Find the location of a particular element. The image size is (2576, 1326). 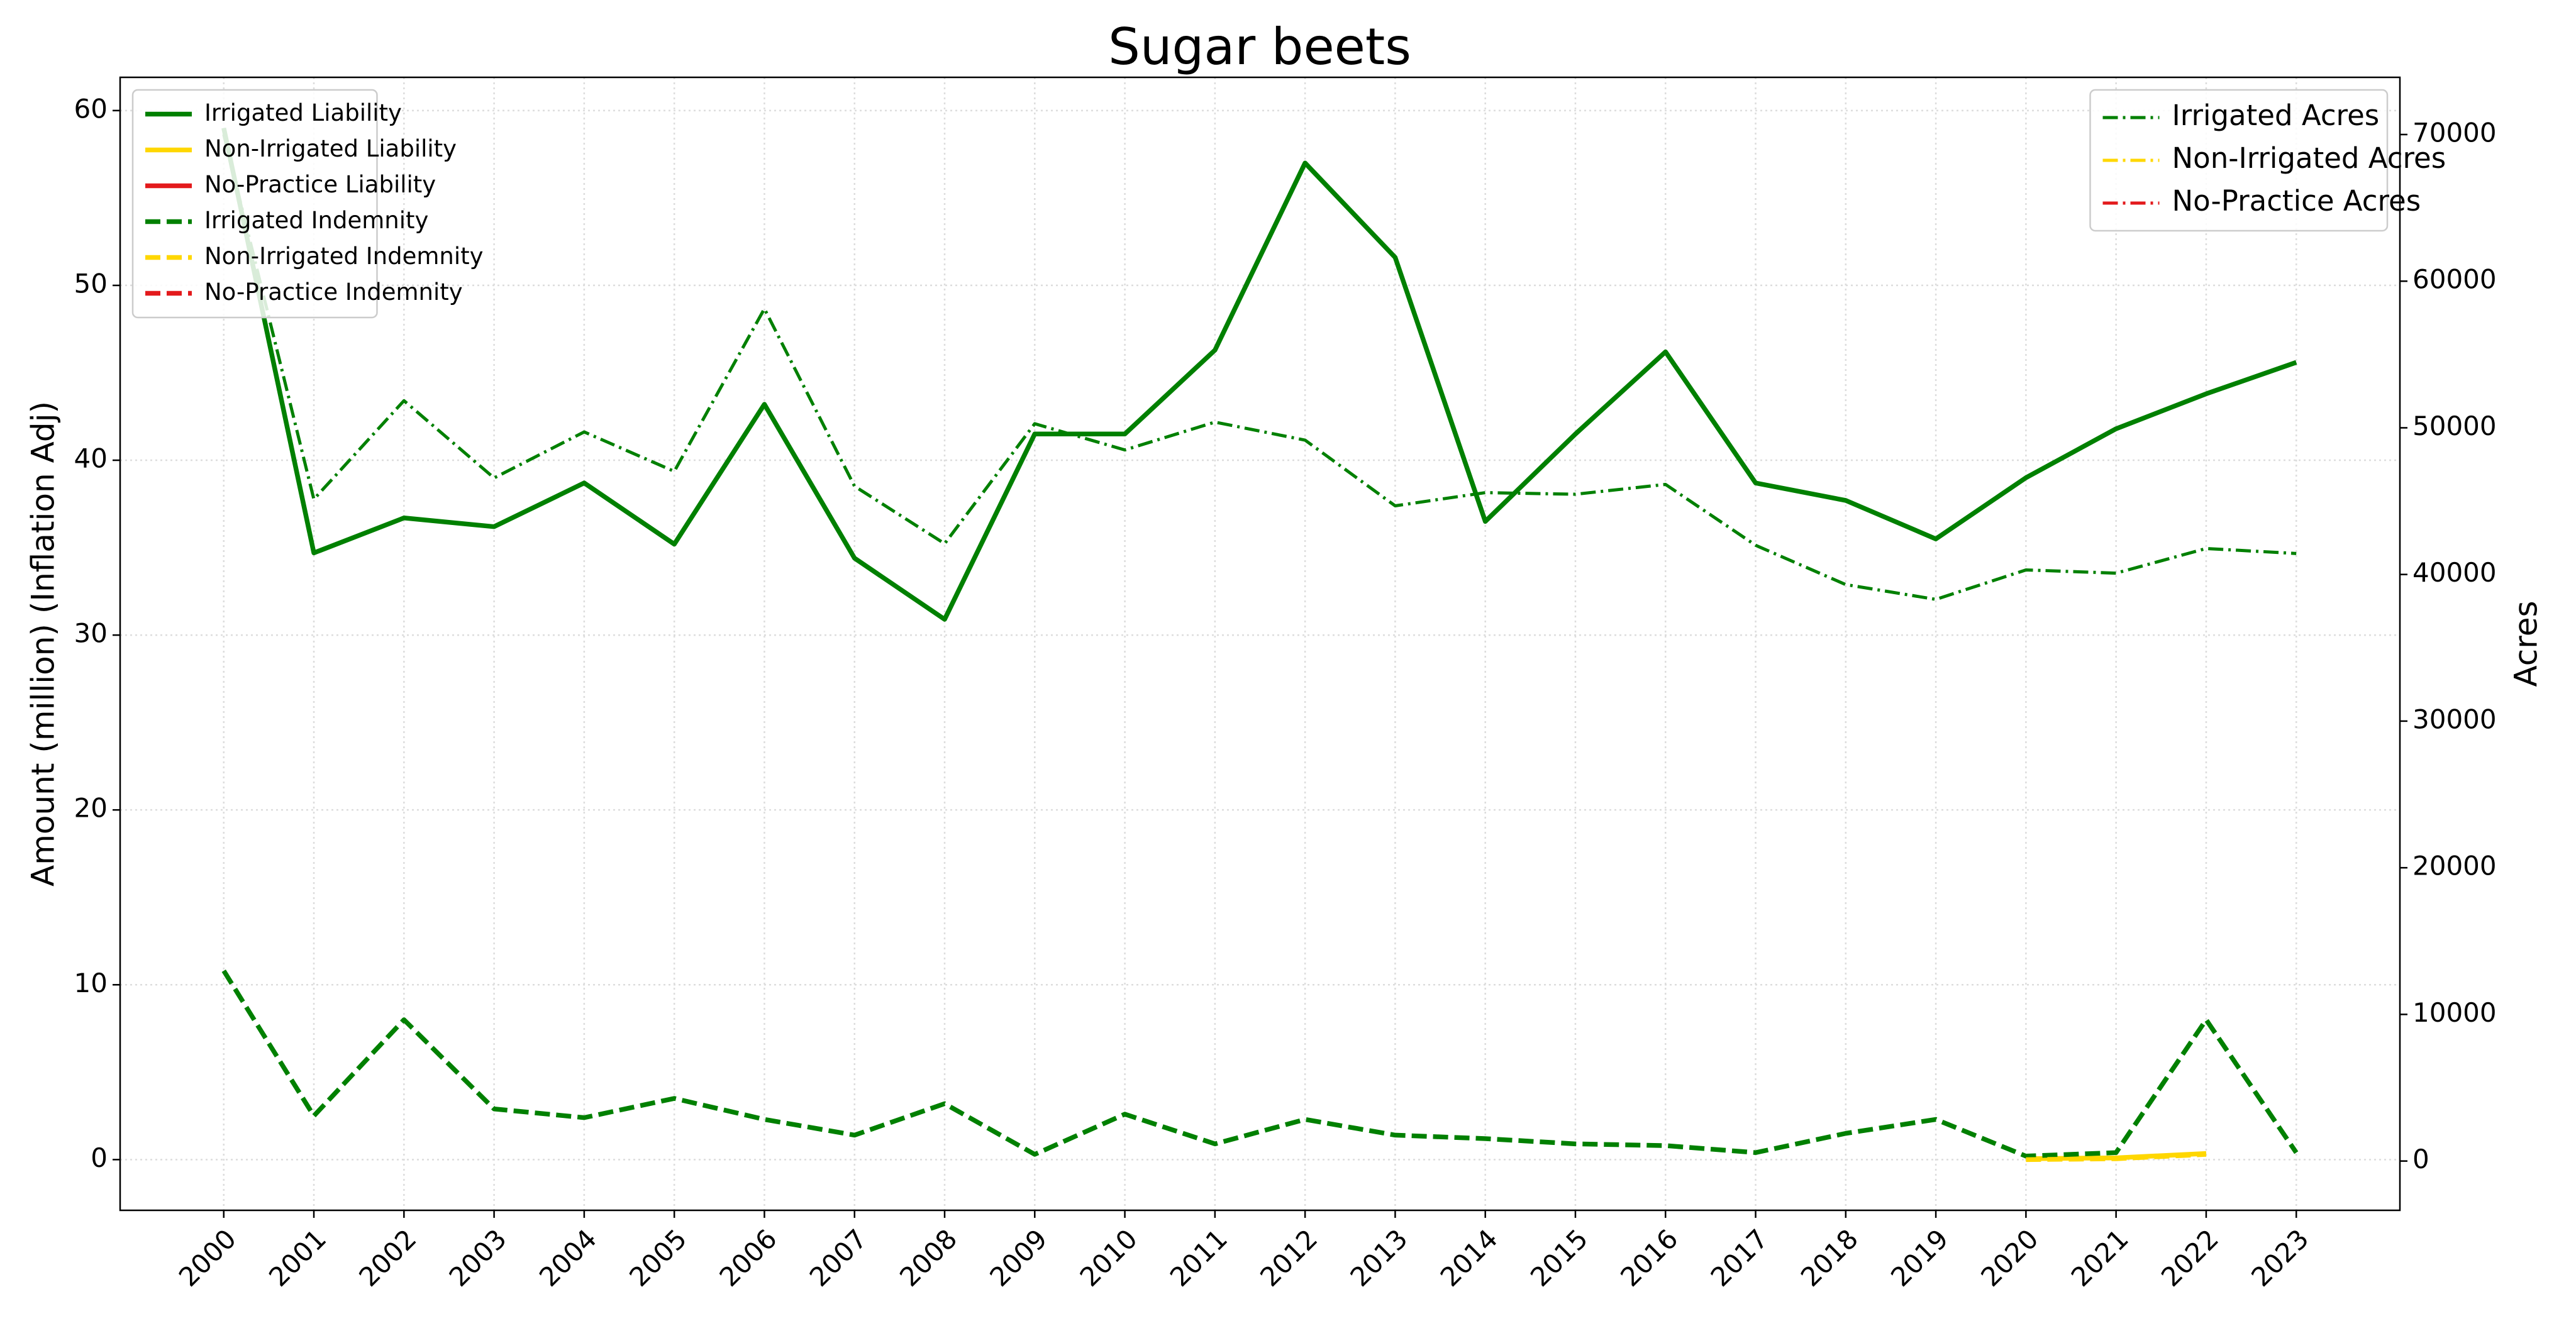

x-tick-label: 2014 is located at coordinates (1469, 1258).